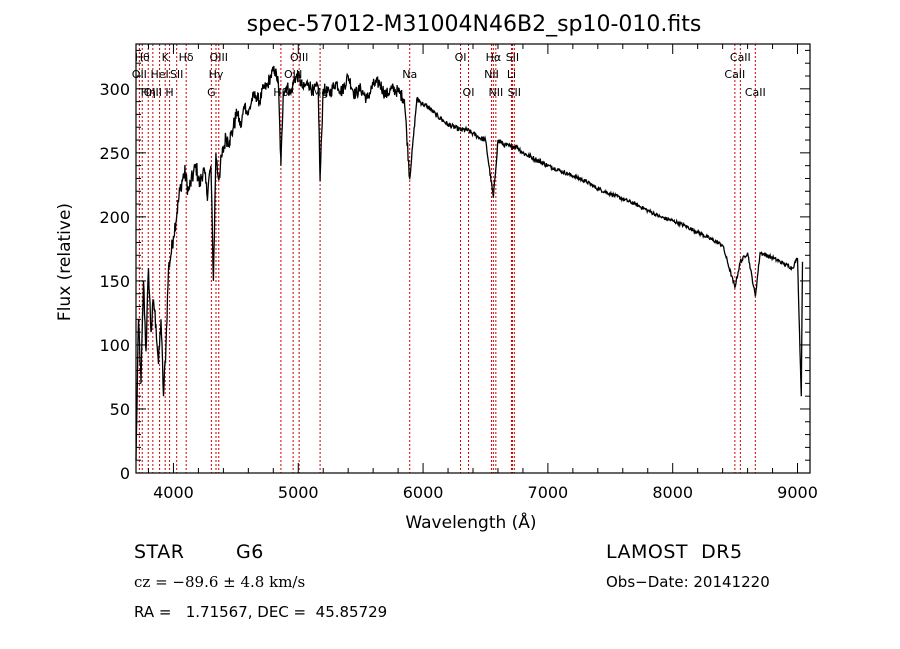  Describe the element at coordinates (159, 552) in the screenshot. I see `class-label: STAR` at that location.